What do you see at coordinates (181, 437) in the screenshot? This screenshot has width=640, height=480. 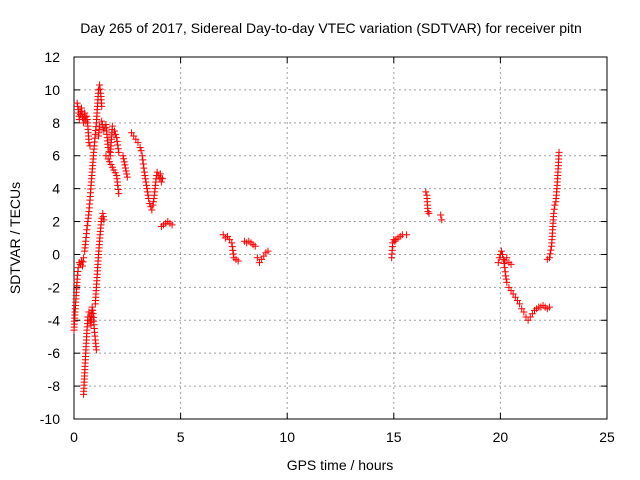 I see `x-tick-label: 5` at bounding box center [181, 437].